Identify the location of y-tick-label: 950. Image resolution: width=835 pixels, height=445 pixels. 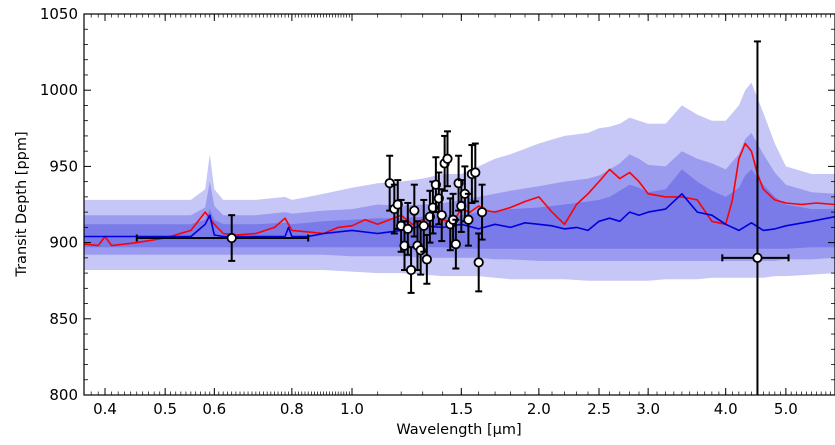
(63, 166).